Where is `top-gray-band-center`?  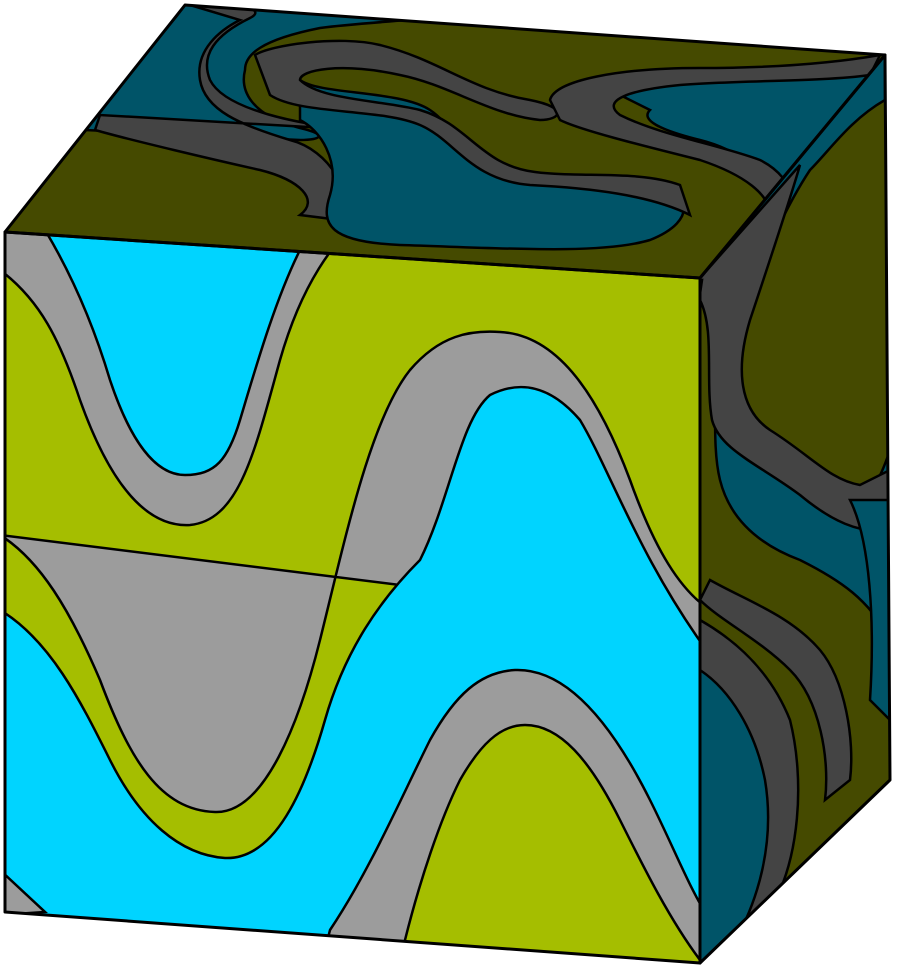 top-gray-band-center is located at coordinates (473, 128).